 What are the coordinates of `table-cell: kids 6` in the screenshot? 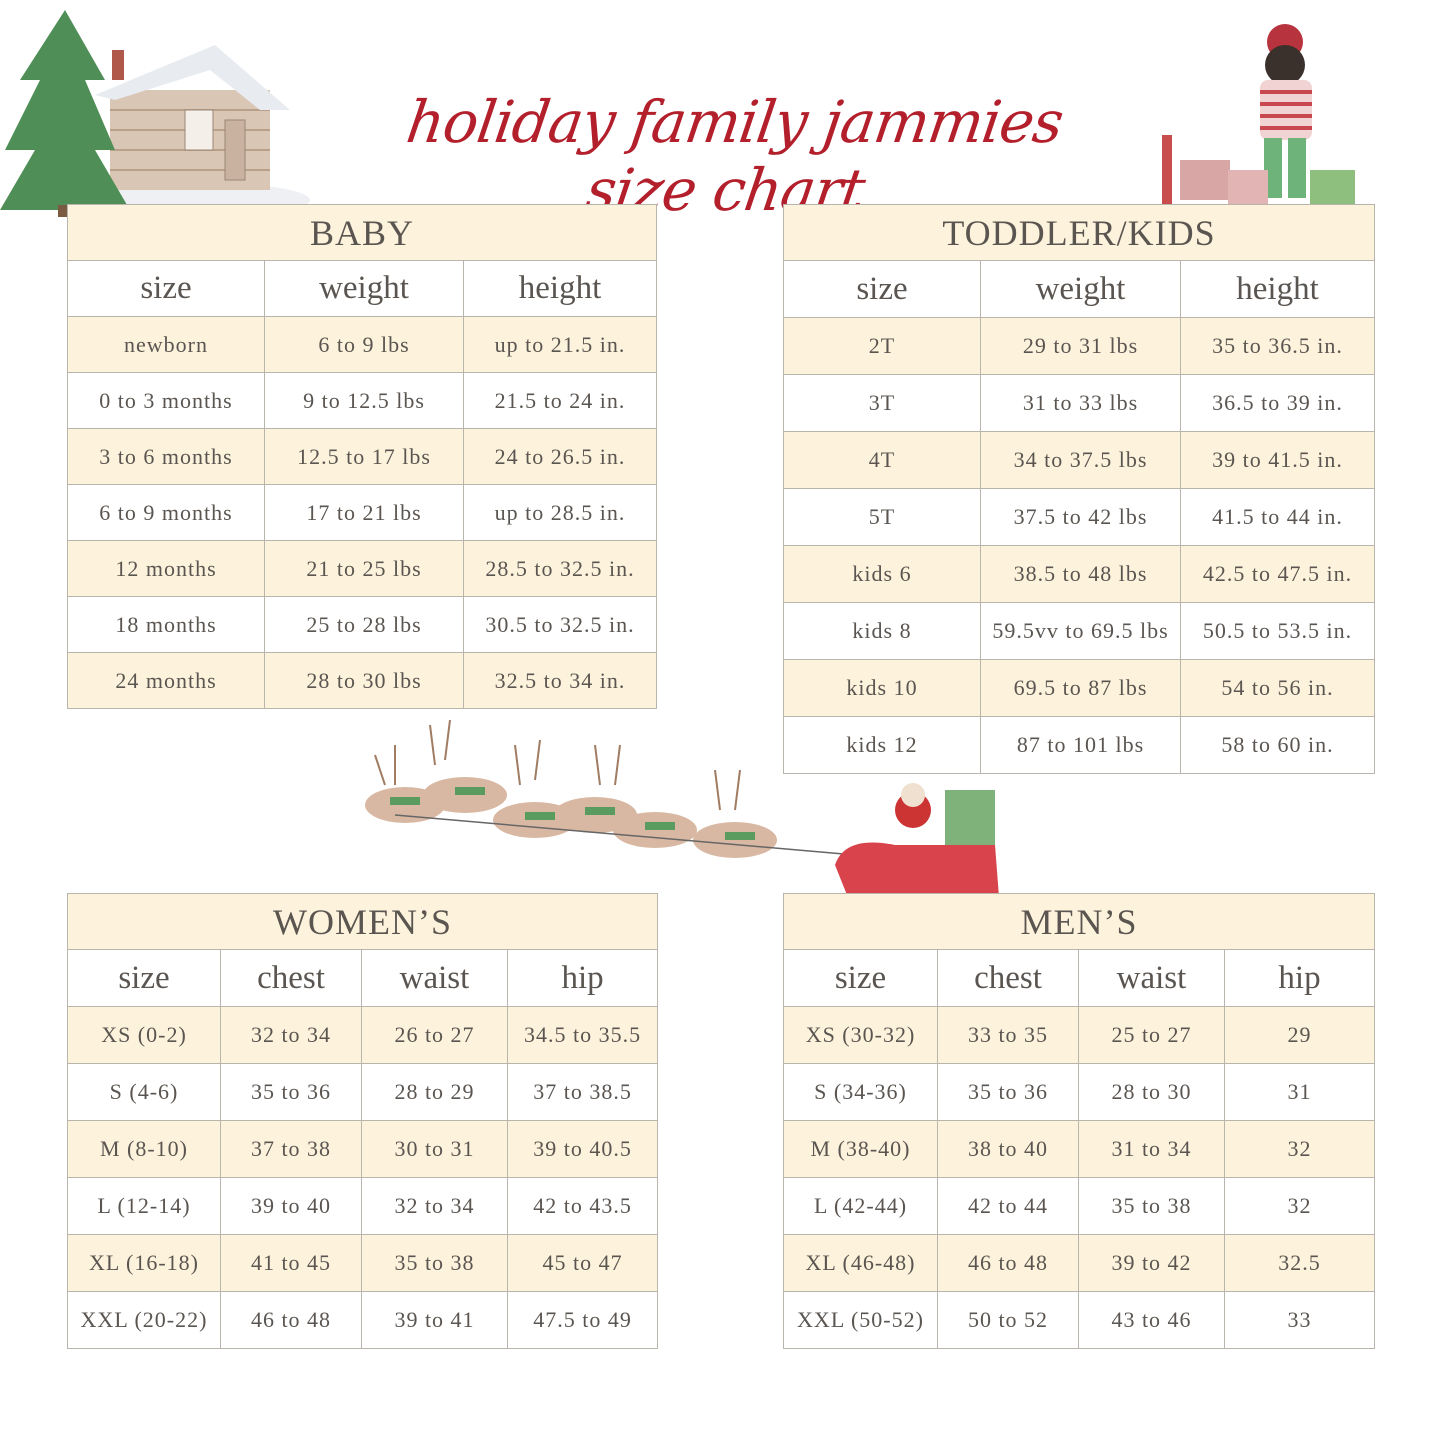 It's located at (882, 574).